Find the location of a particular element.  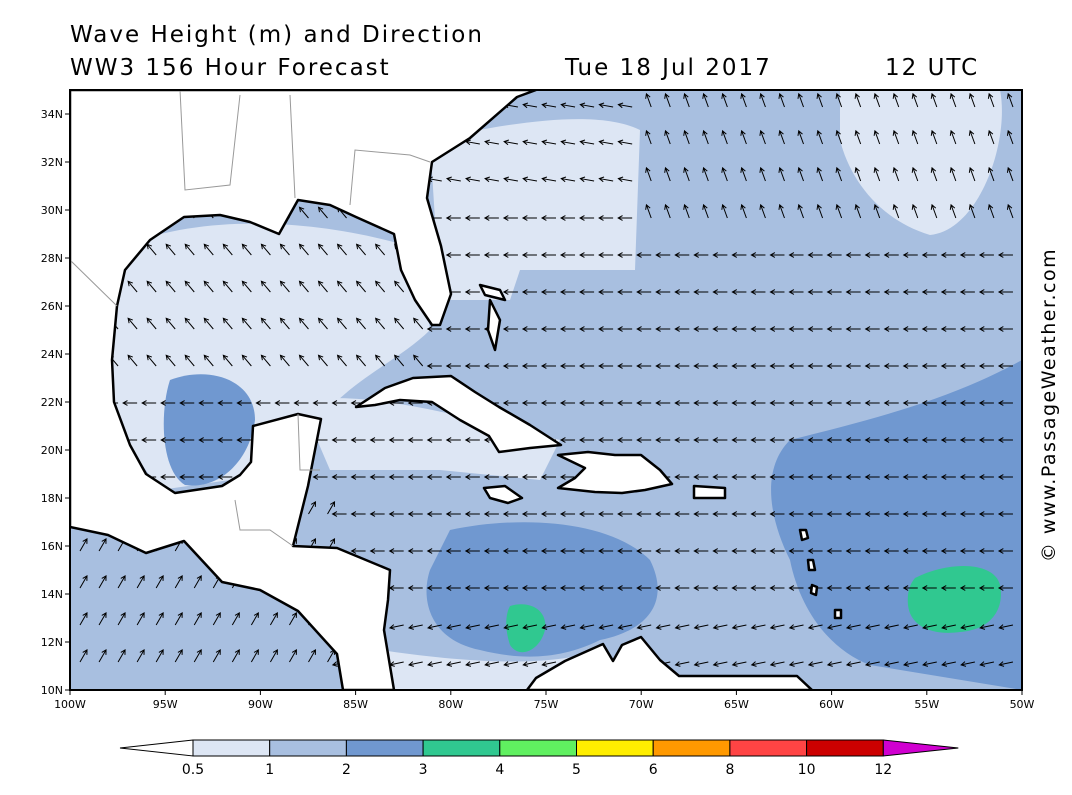

lat-label: 18N is located at coordinates (52, 498).